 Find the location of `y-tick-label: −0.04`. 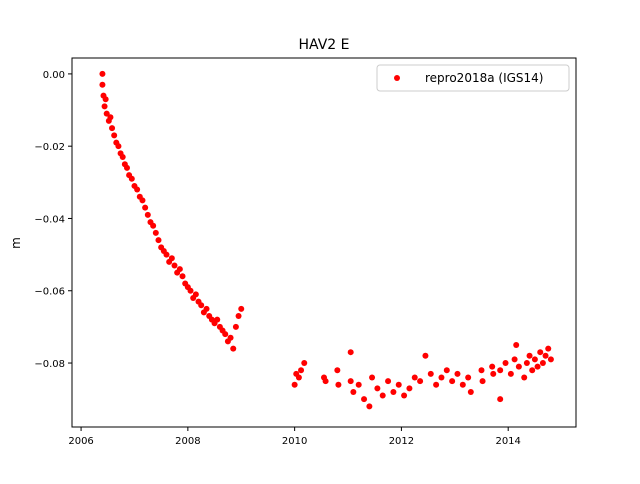

y-tick-label: −0.04 is located at coordinates (49, 219).